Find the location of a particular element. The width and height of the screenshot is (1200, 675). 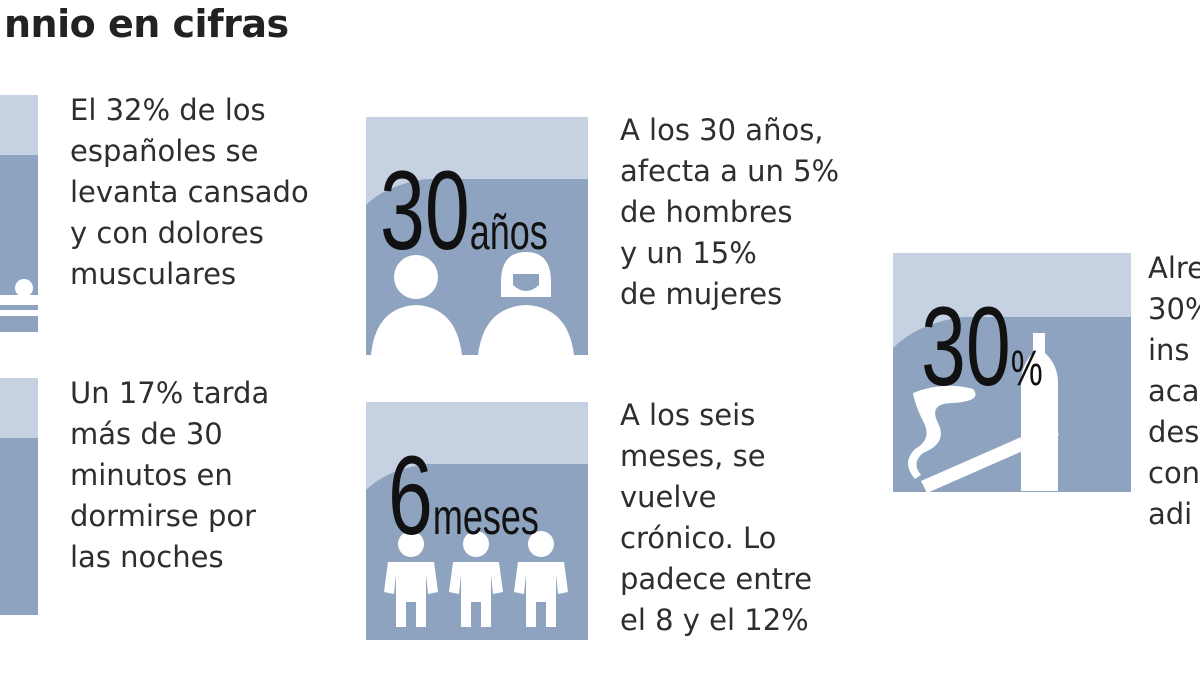

big-number-age: 30 is located at coordinates (425, 210).